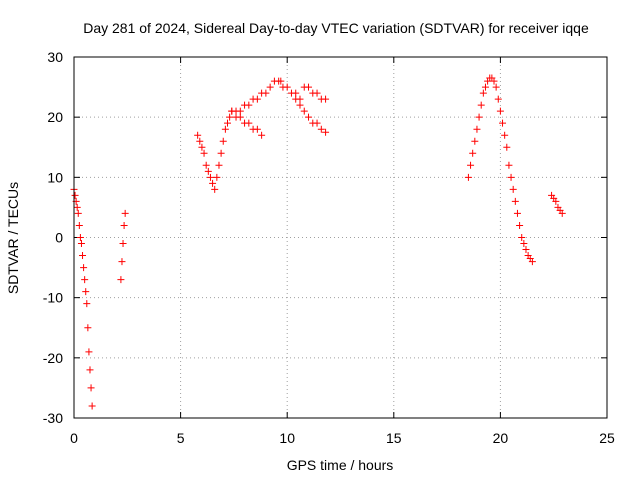  I want to click on x-tick-label: 10, so click(287, 438).